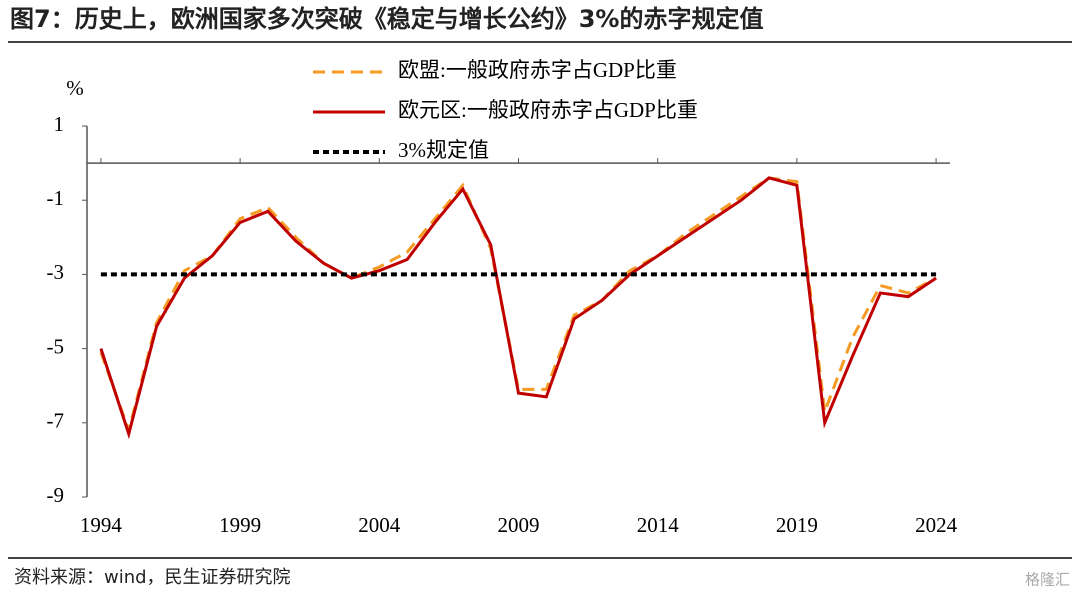 The height and width of the screenshot is (597, 1080). I want to click on legend-label: 欧盟:一般政府赤字占GDP比重, so click(537, 70).